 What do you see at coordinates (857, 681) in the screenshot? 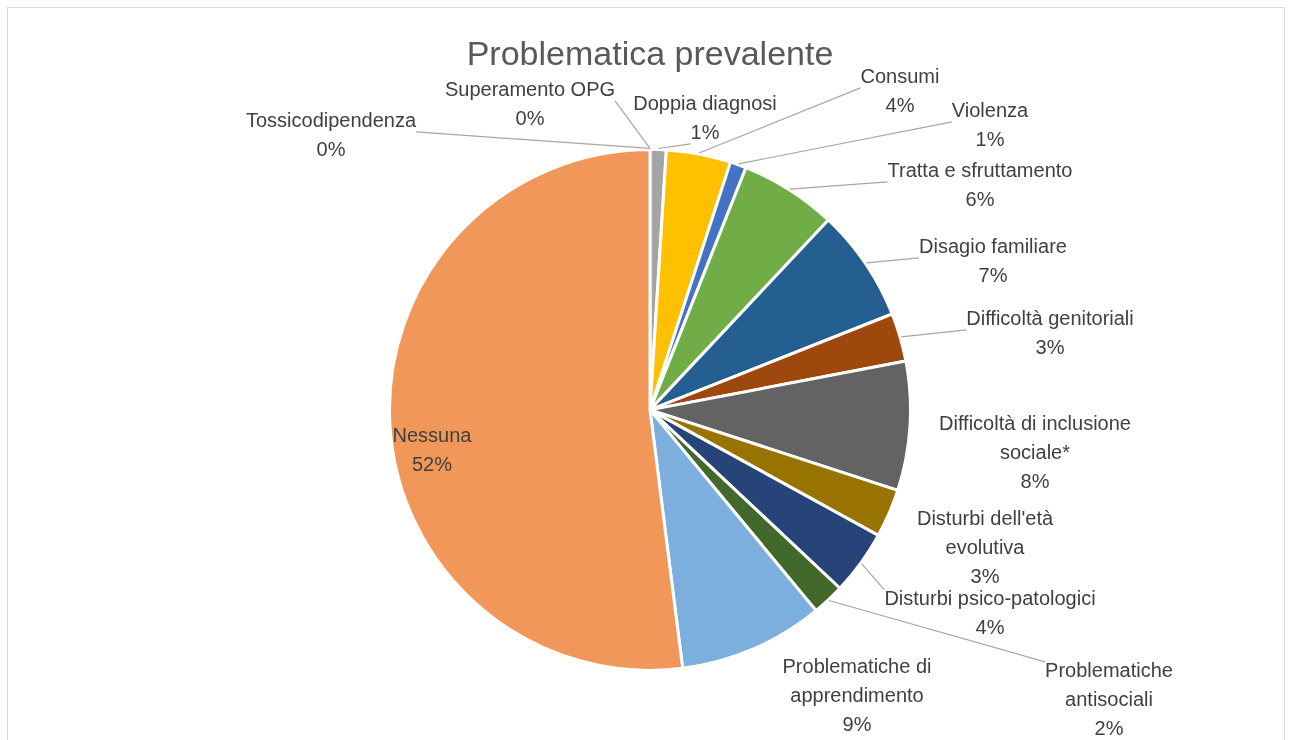
I see `slice-label: Problematiche di apprendimento` at bounding box center [857, 681].